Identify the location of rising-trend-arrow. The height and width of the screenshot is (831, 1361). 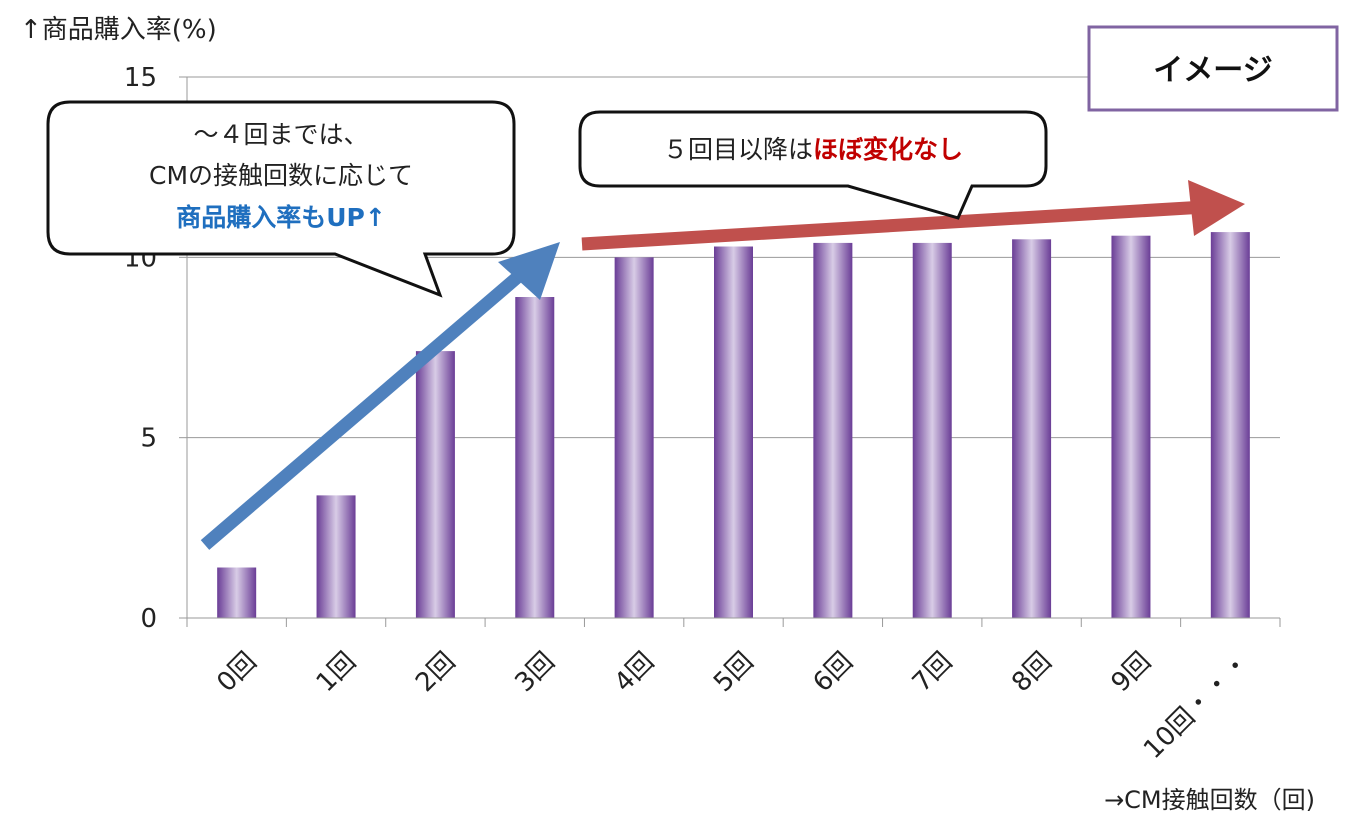
(380, 396).